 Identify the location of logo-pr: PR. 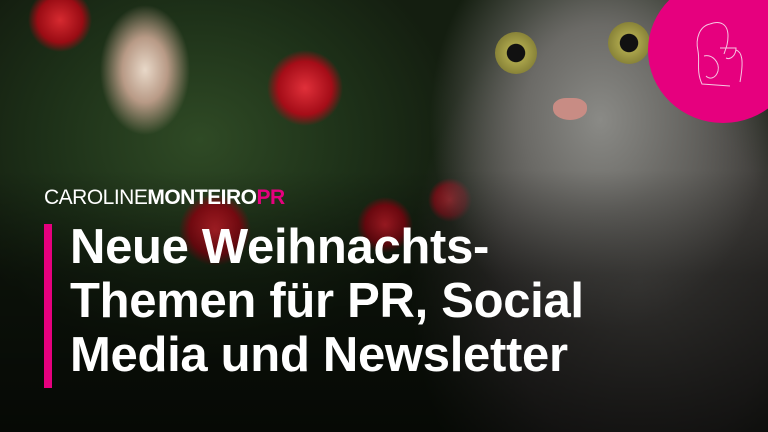
(271, 197).